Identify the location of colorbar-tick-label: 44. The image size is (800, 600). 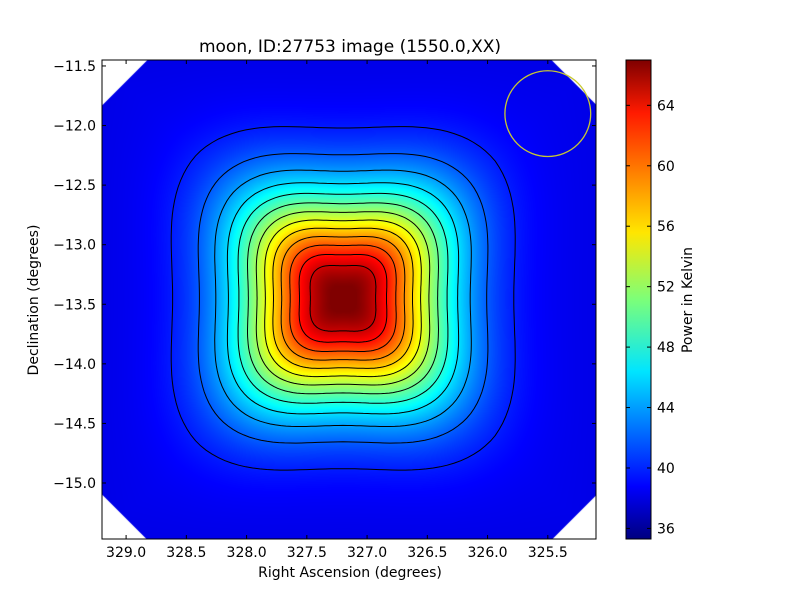
(666, 409).